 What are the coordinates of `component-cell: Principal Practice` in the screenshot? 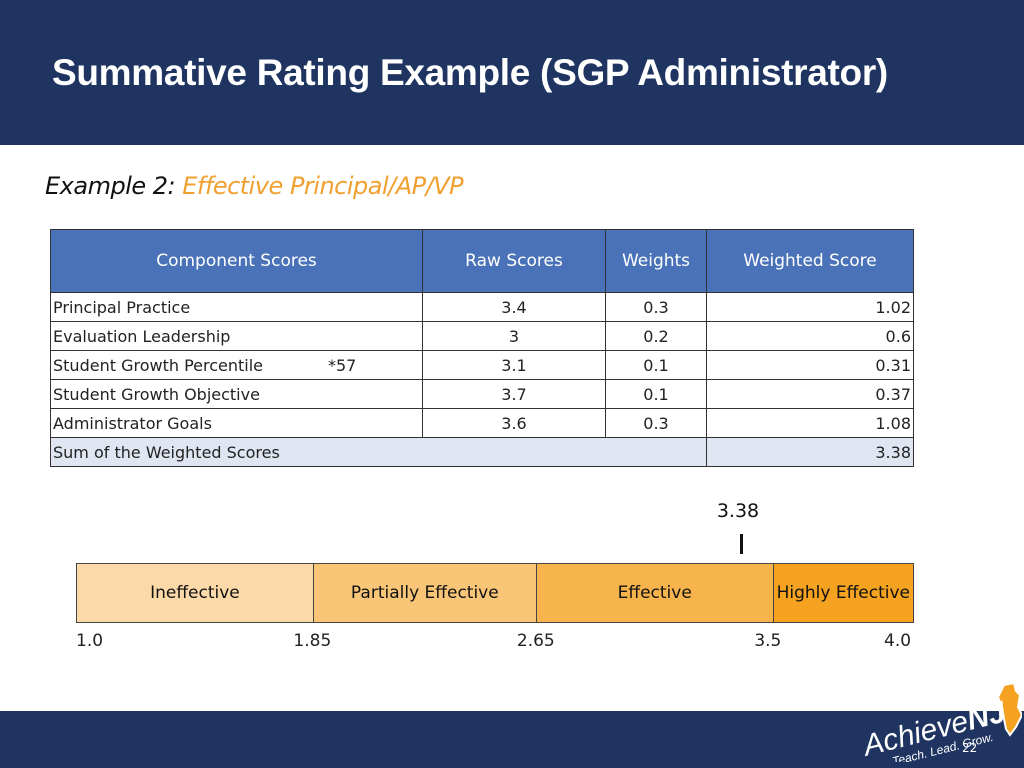 It's located at (236, 307).